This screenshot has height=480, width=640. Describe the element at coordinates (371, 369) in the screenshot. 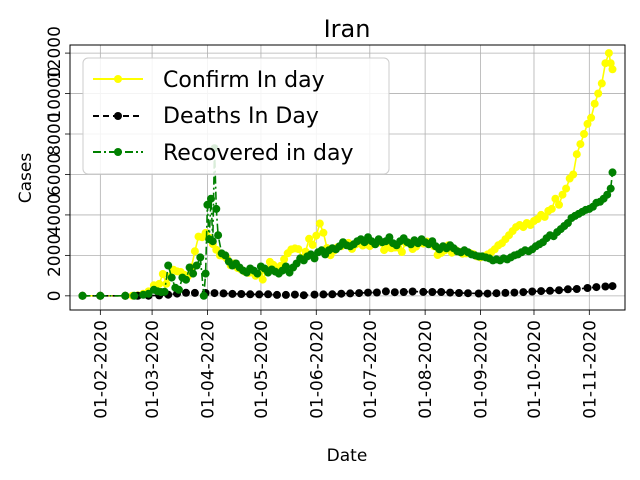

I see `x-tick-label: 01-07-2020` at that location.